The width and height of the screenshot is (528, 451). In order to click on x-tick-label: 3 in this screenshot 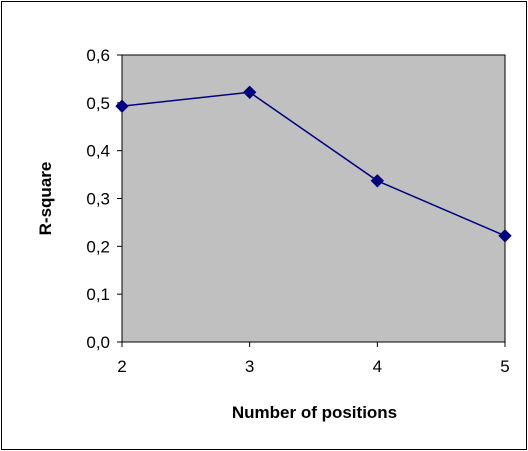, I will do `click(249, 366)`.